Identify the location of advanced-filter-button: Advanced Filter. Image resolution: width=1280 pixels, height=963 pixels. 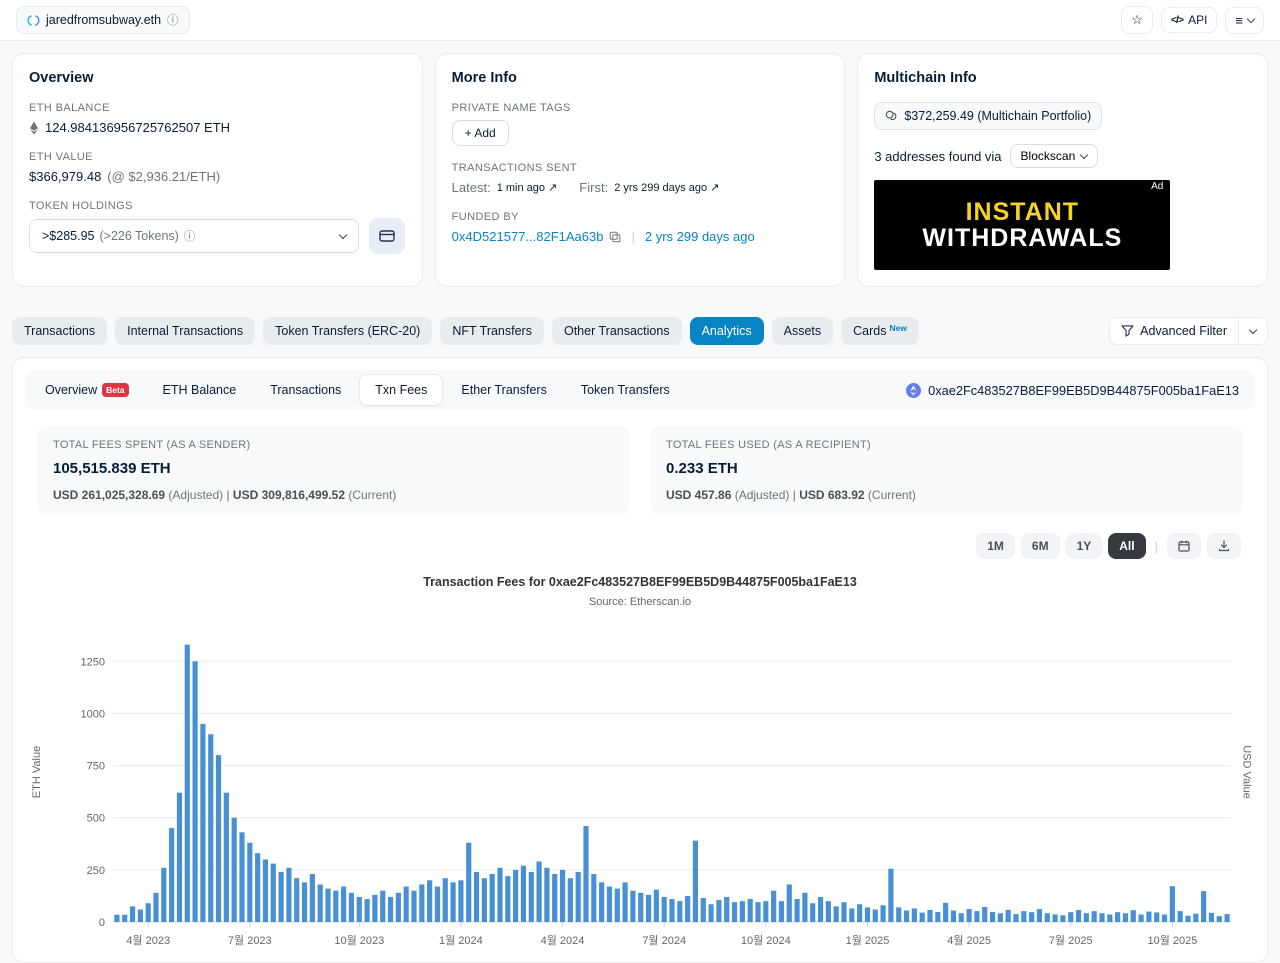
(1174, 331).